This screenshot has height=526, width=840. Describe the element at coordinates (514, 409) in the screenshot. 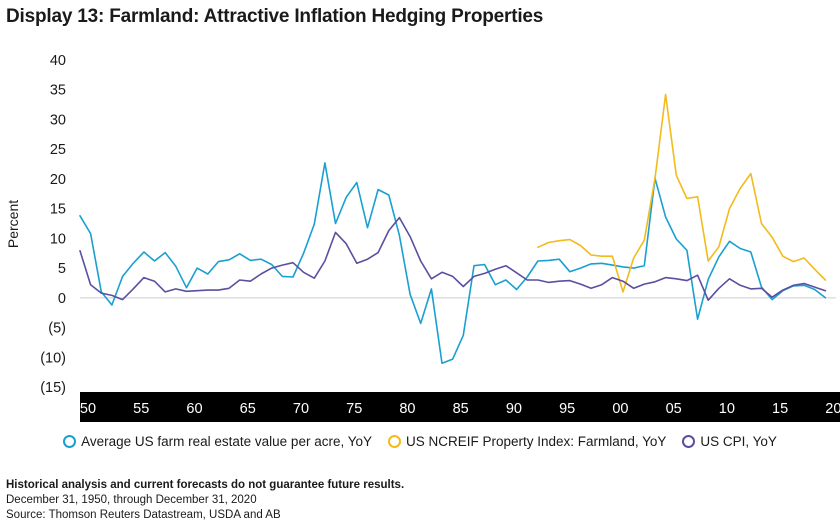

I see `x-tick-label: 90` at that location.